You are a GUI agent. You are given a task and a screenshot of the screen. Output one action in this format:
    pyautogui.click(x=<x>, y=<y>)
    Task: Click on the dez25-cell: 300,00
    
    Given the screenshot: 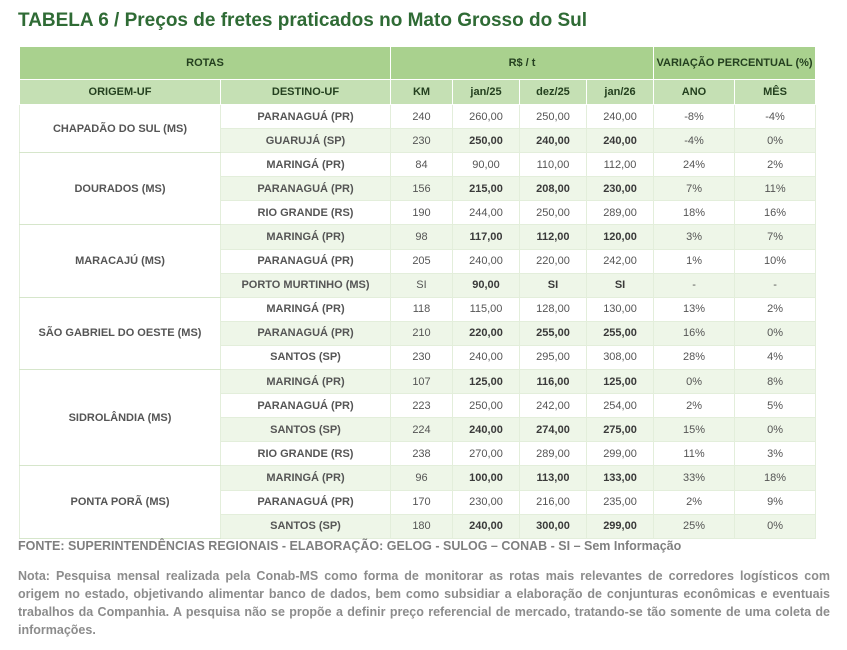 What is the action you would take?
    pyautogui.click(x=553, y=526)
    